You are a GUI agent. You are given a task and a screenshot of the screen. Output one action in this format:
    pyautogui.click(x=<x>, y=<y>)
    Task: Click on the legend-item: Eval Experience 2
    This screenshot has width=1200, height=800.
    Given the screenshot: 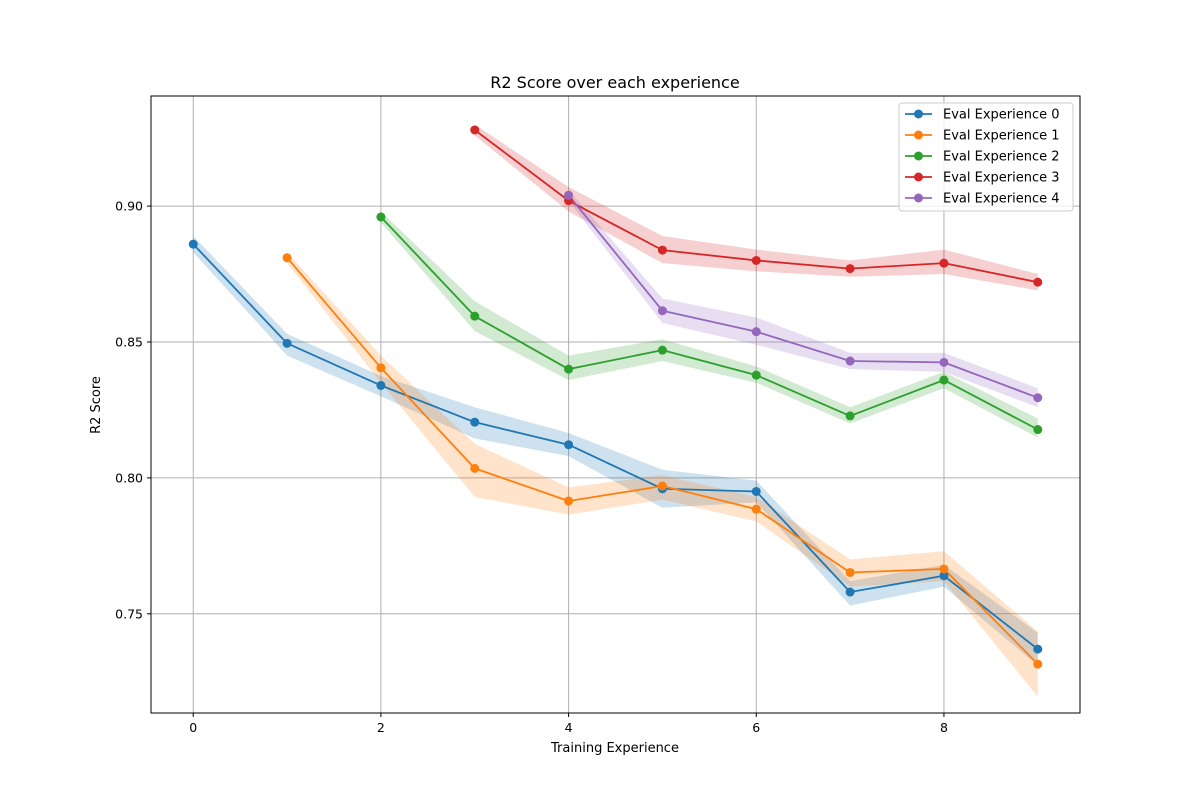 What is the action you would take?
    pyautogui.click(x=982, y=157)
    